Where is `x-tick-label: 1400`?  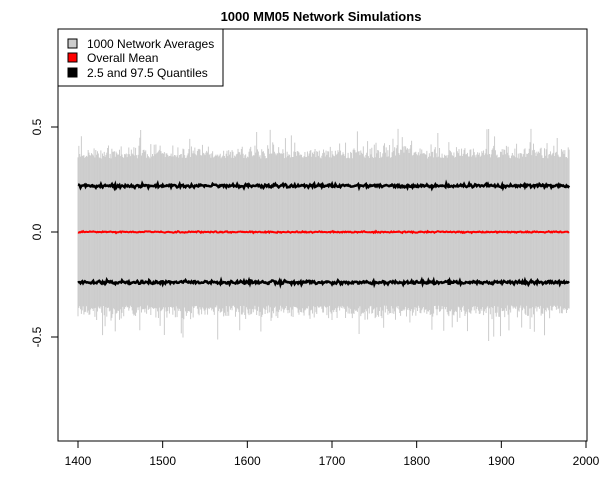
x-tick-label: 1400 is located at coordinates (78, 461).